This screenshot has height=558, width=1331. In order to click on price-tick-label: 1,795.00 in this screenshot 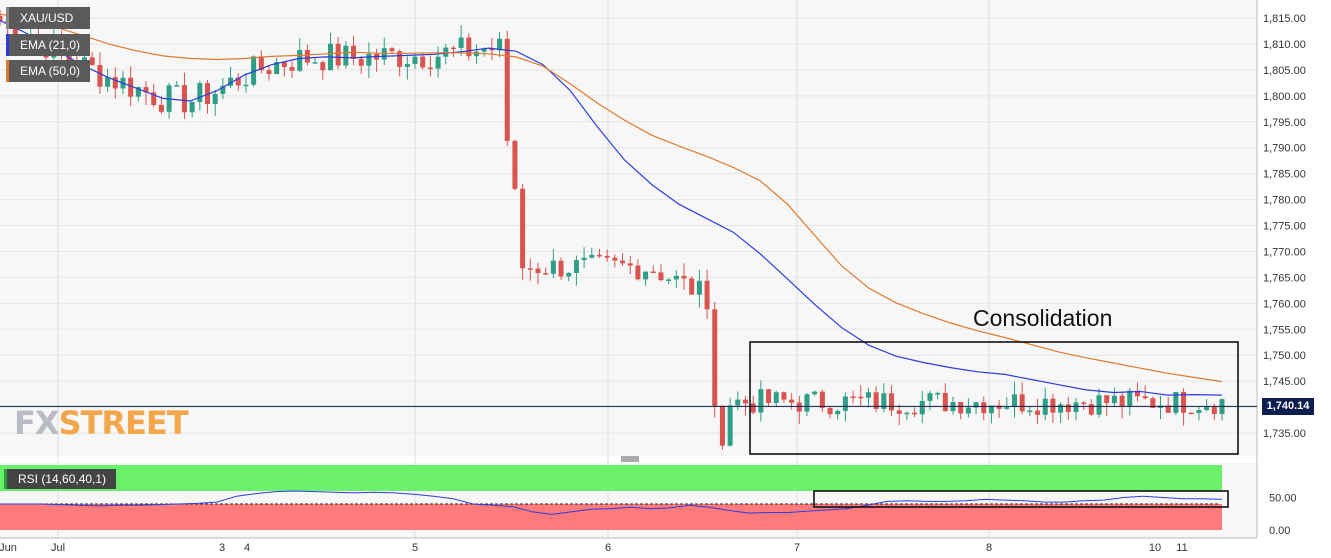, I will do `click(1284, 123)`.